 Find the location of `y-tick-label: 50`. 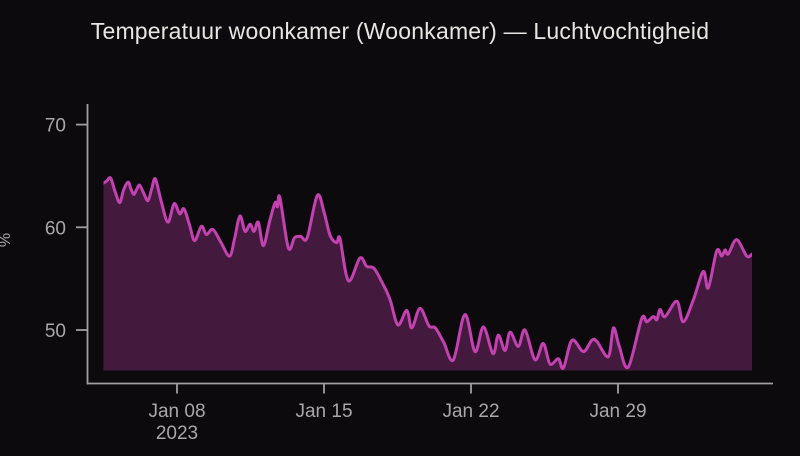

y-tick-label: 50 is located at coordinates (55, 331).